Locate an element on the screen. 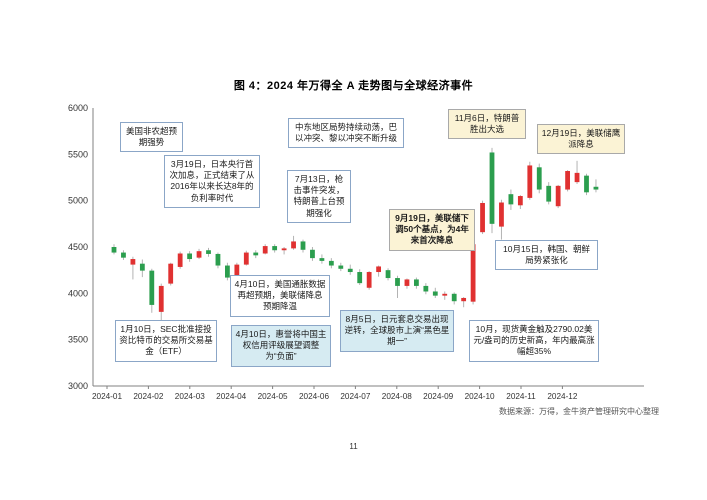  x-tick-label: 2024-08 is located at coordinates (397, 396).